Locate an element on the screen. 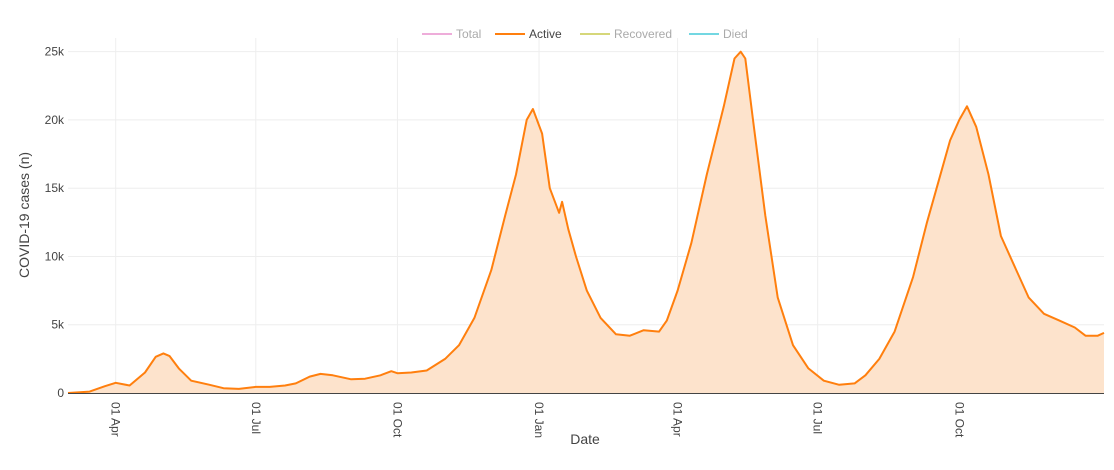  legend-label: Active is located at coordinates (545, 34).